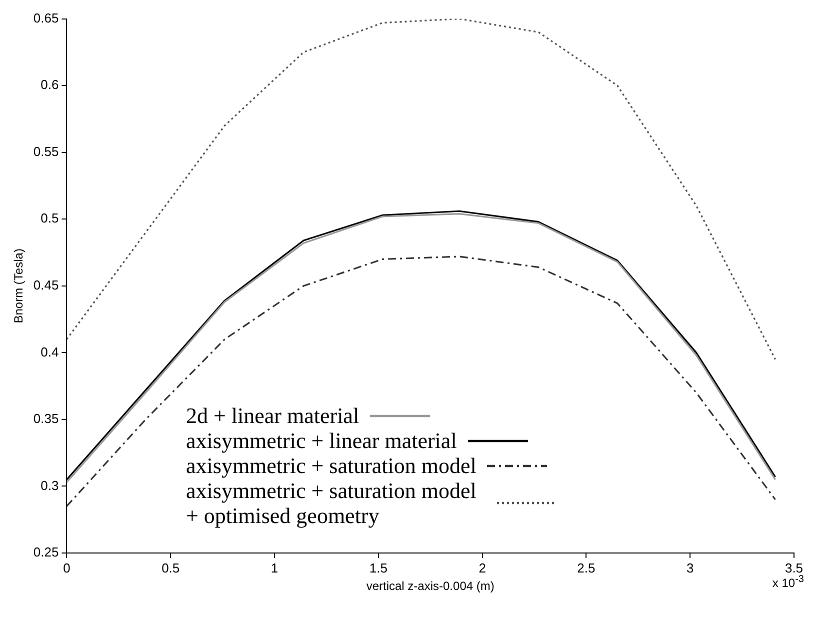  I want to click on legend-label: axisymmetric + saturation model + optimised geometry, so click(332, 503).